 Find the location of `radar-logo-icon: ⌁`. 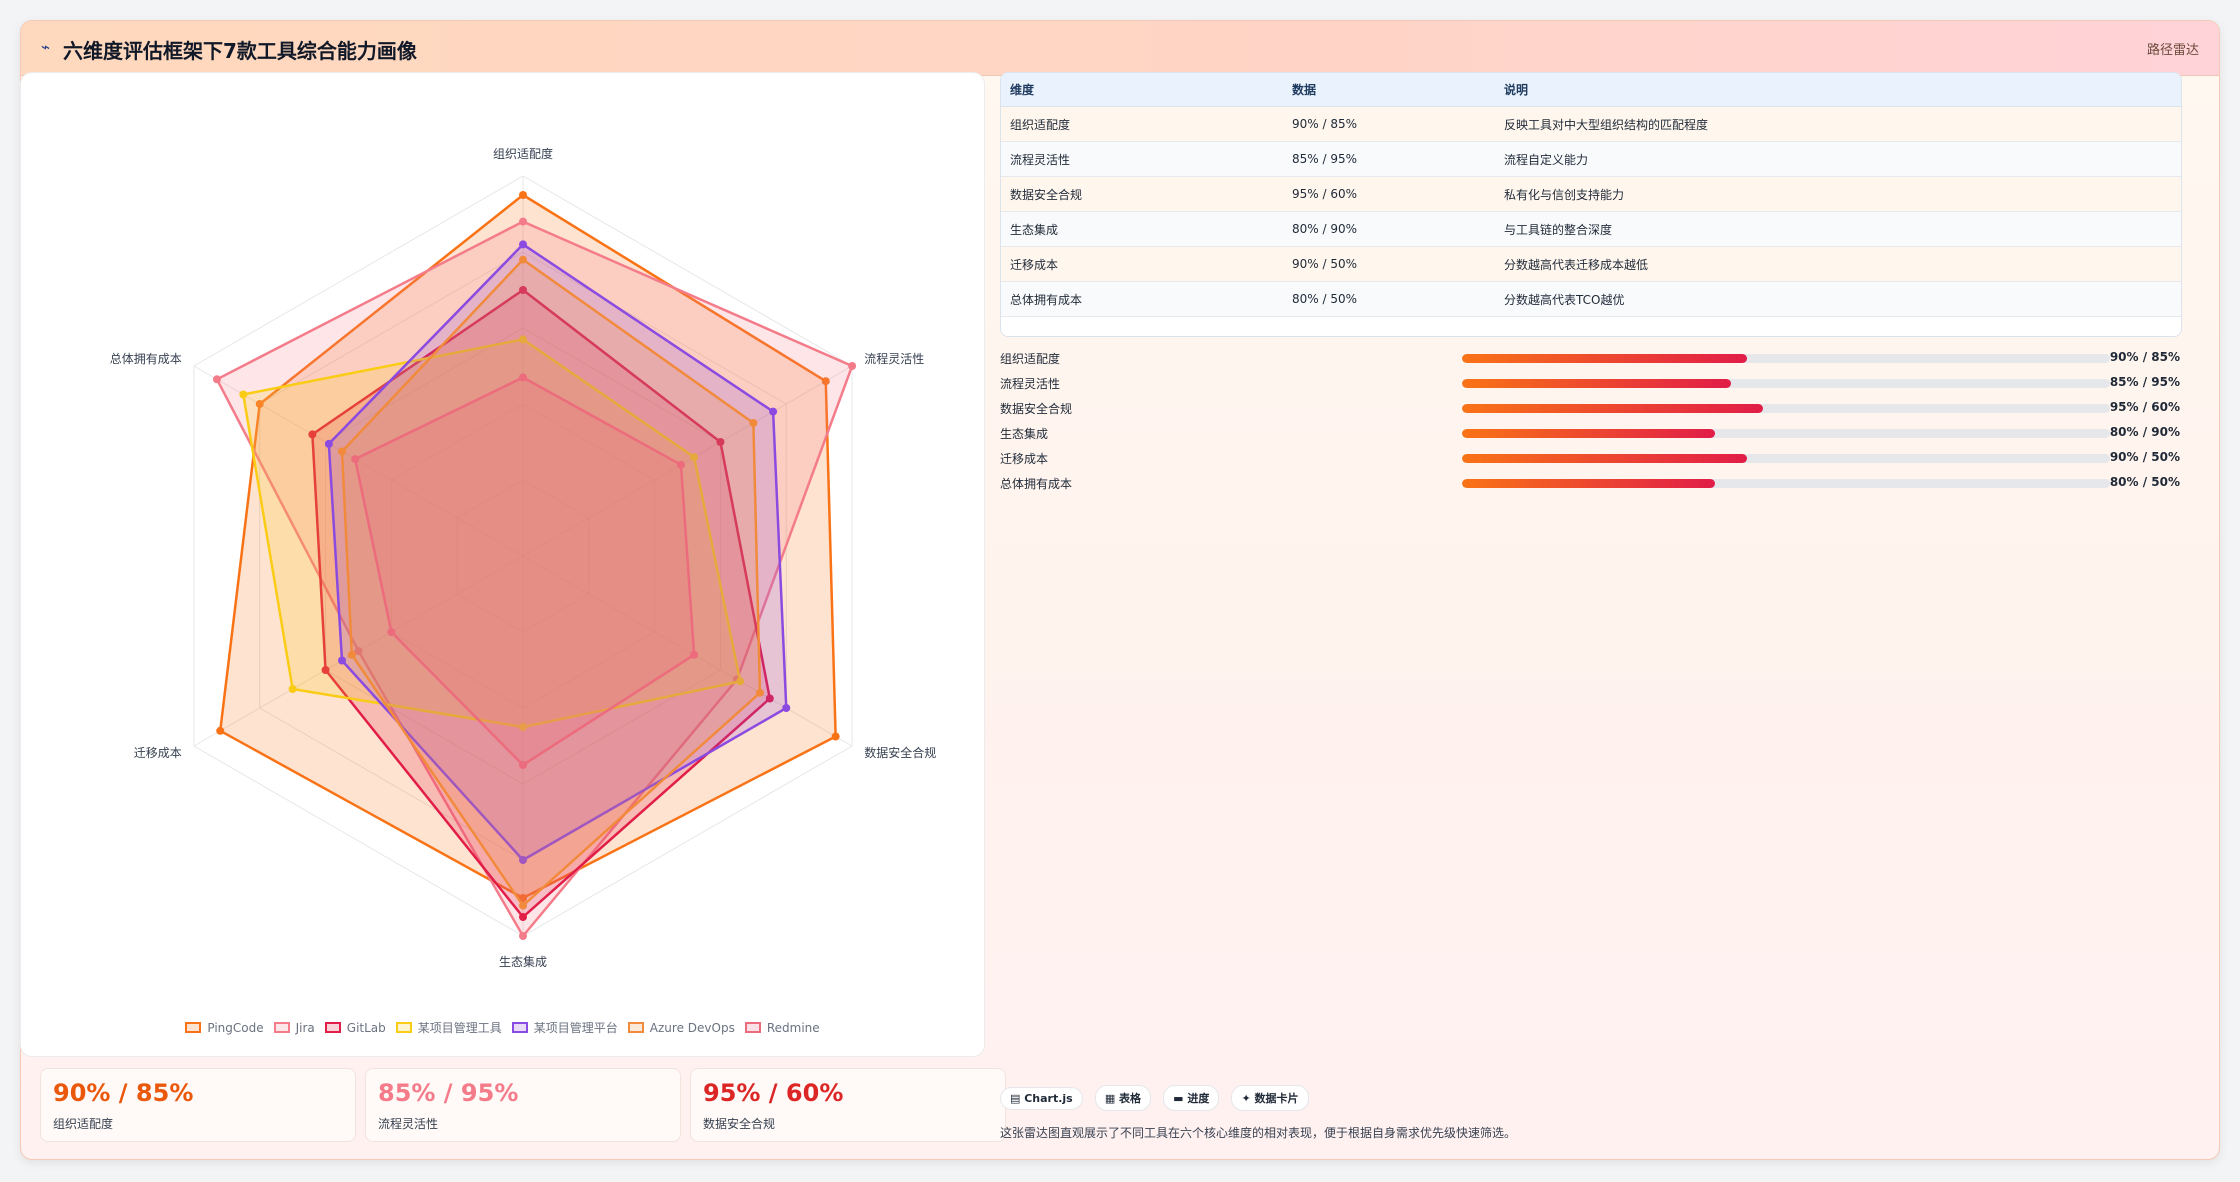

radar-logo-icon: ⌁ is located at coordinates (46, 47).